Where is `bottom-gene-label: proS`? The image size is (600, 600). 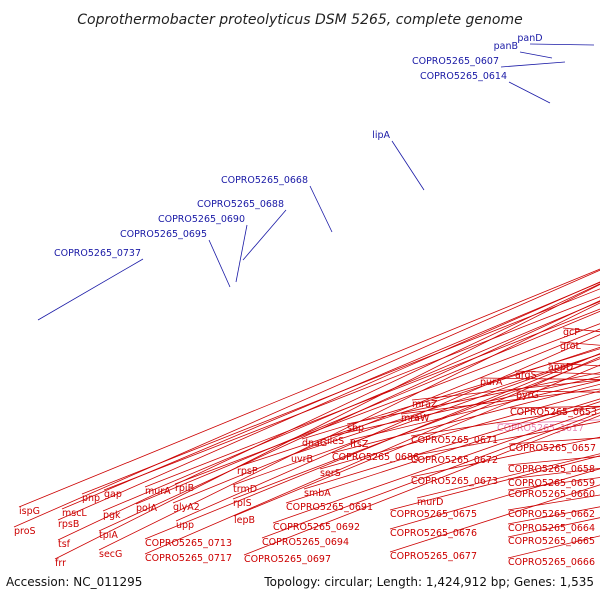 bottom-gene-label: proS is located at coordinates (25, 531).